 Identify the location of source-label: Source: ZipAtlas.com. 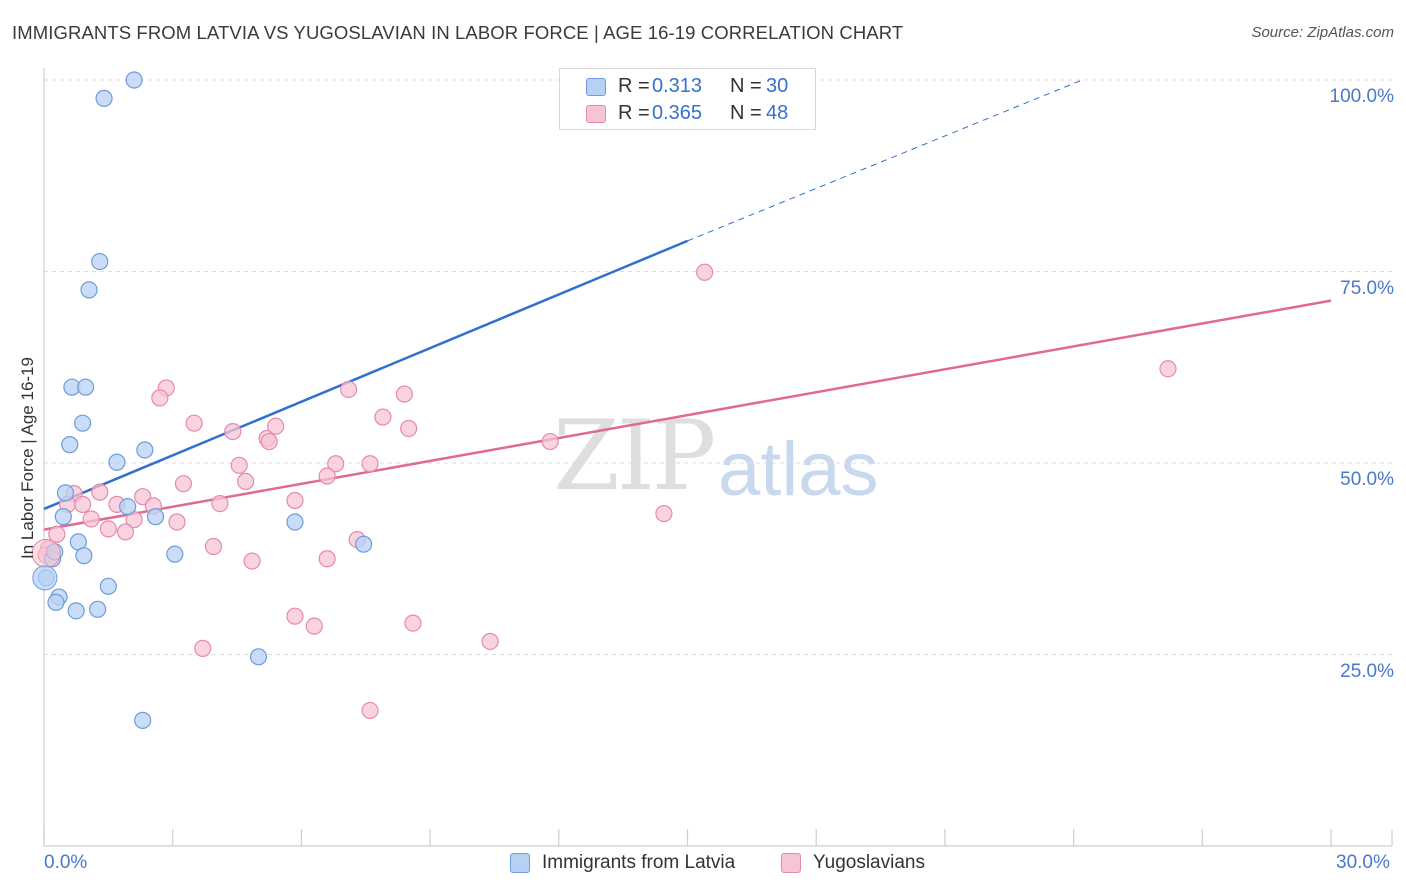
(1322, 32).